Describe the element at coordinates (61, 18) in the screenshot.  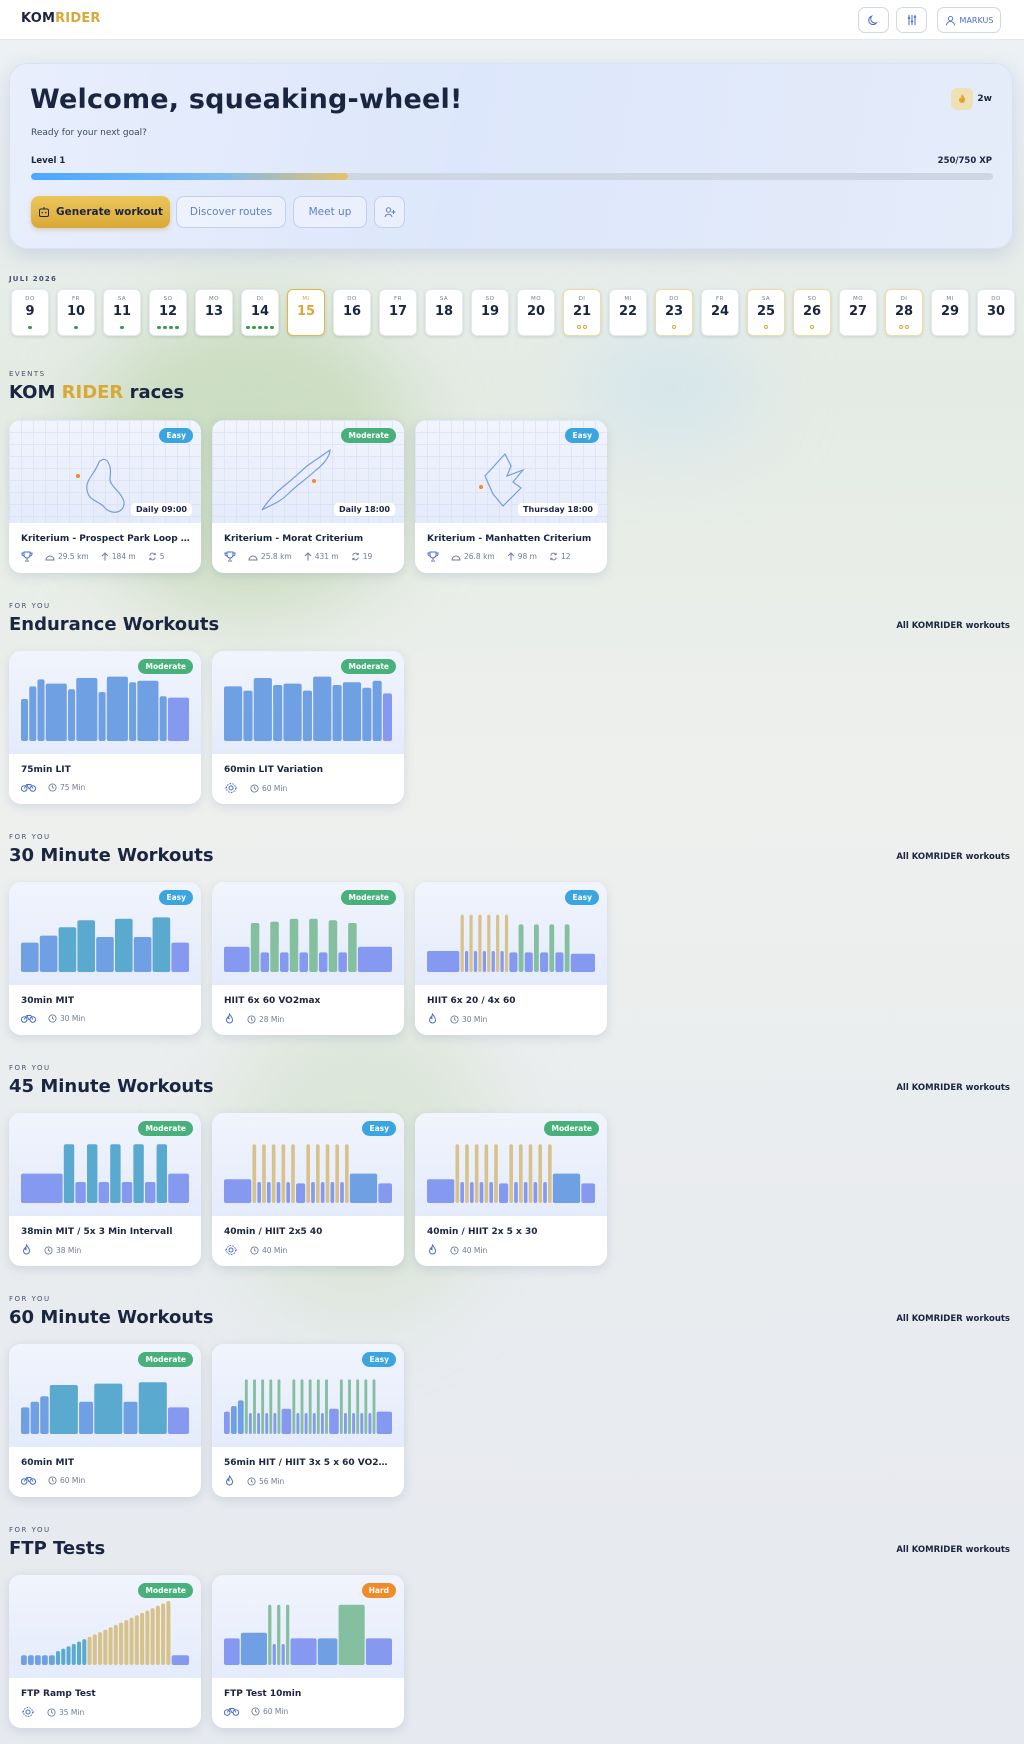
I see `app-logo: KOMRIDER` at that location.